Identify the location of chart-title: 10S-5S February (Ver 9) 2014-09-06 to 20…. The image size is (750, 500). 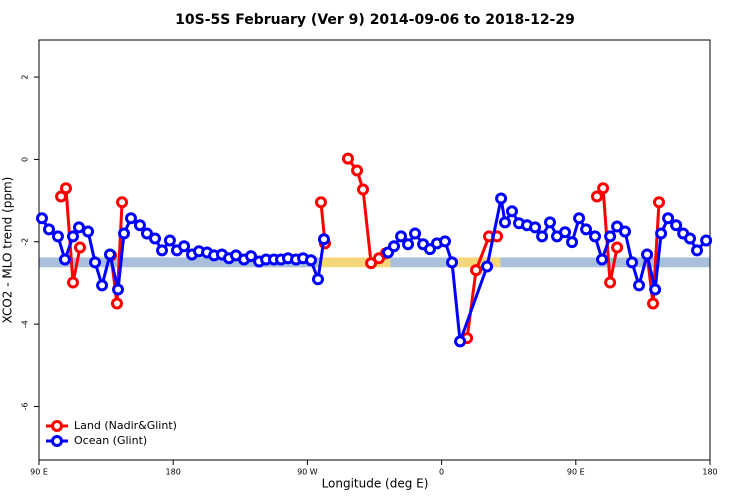
(375, 20).